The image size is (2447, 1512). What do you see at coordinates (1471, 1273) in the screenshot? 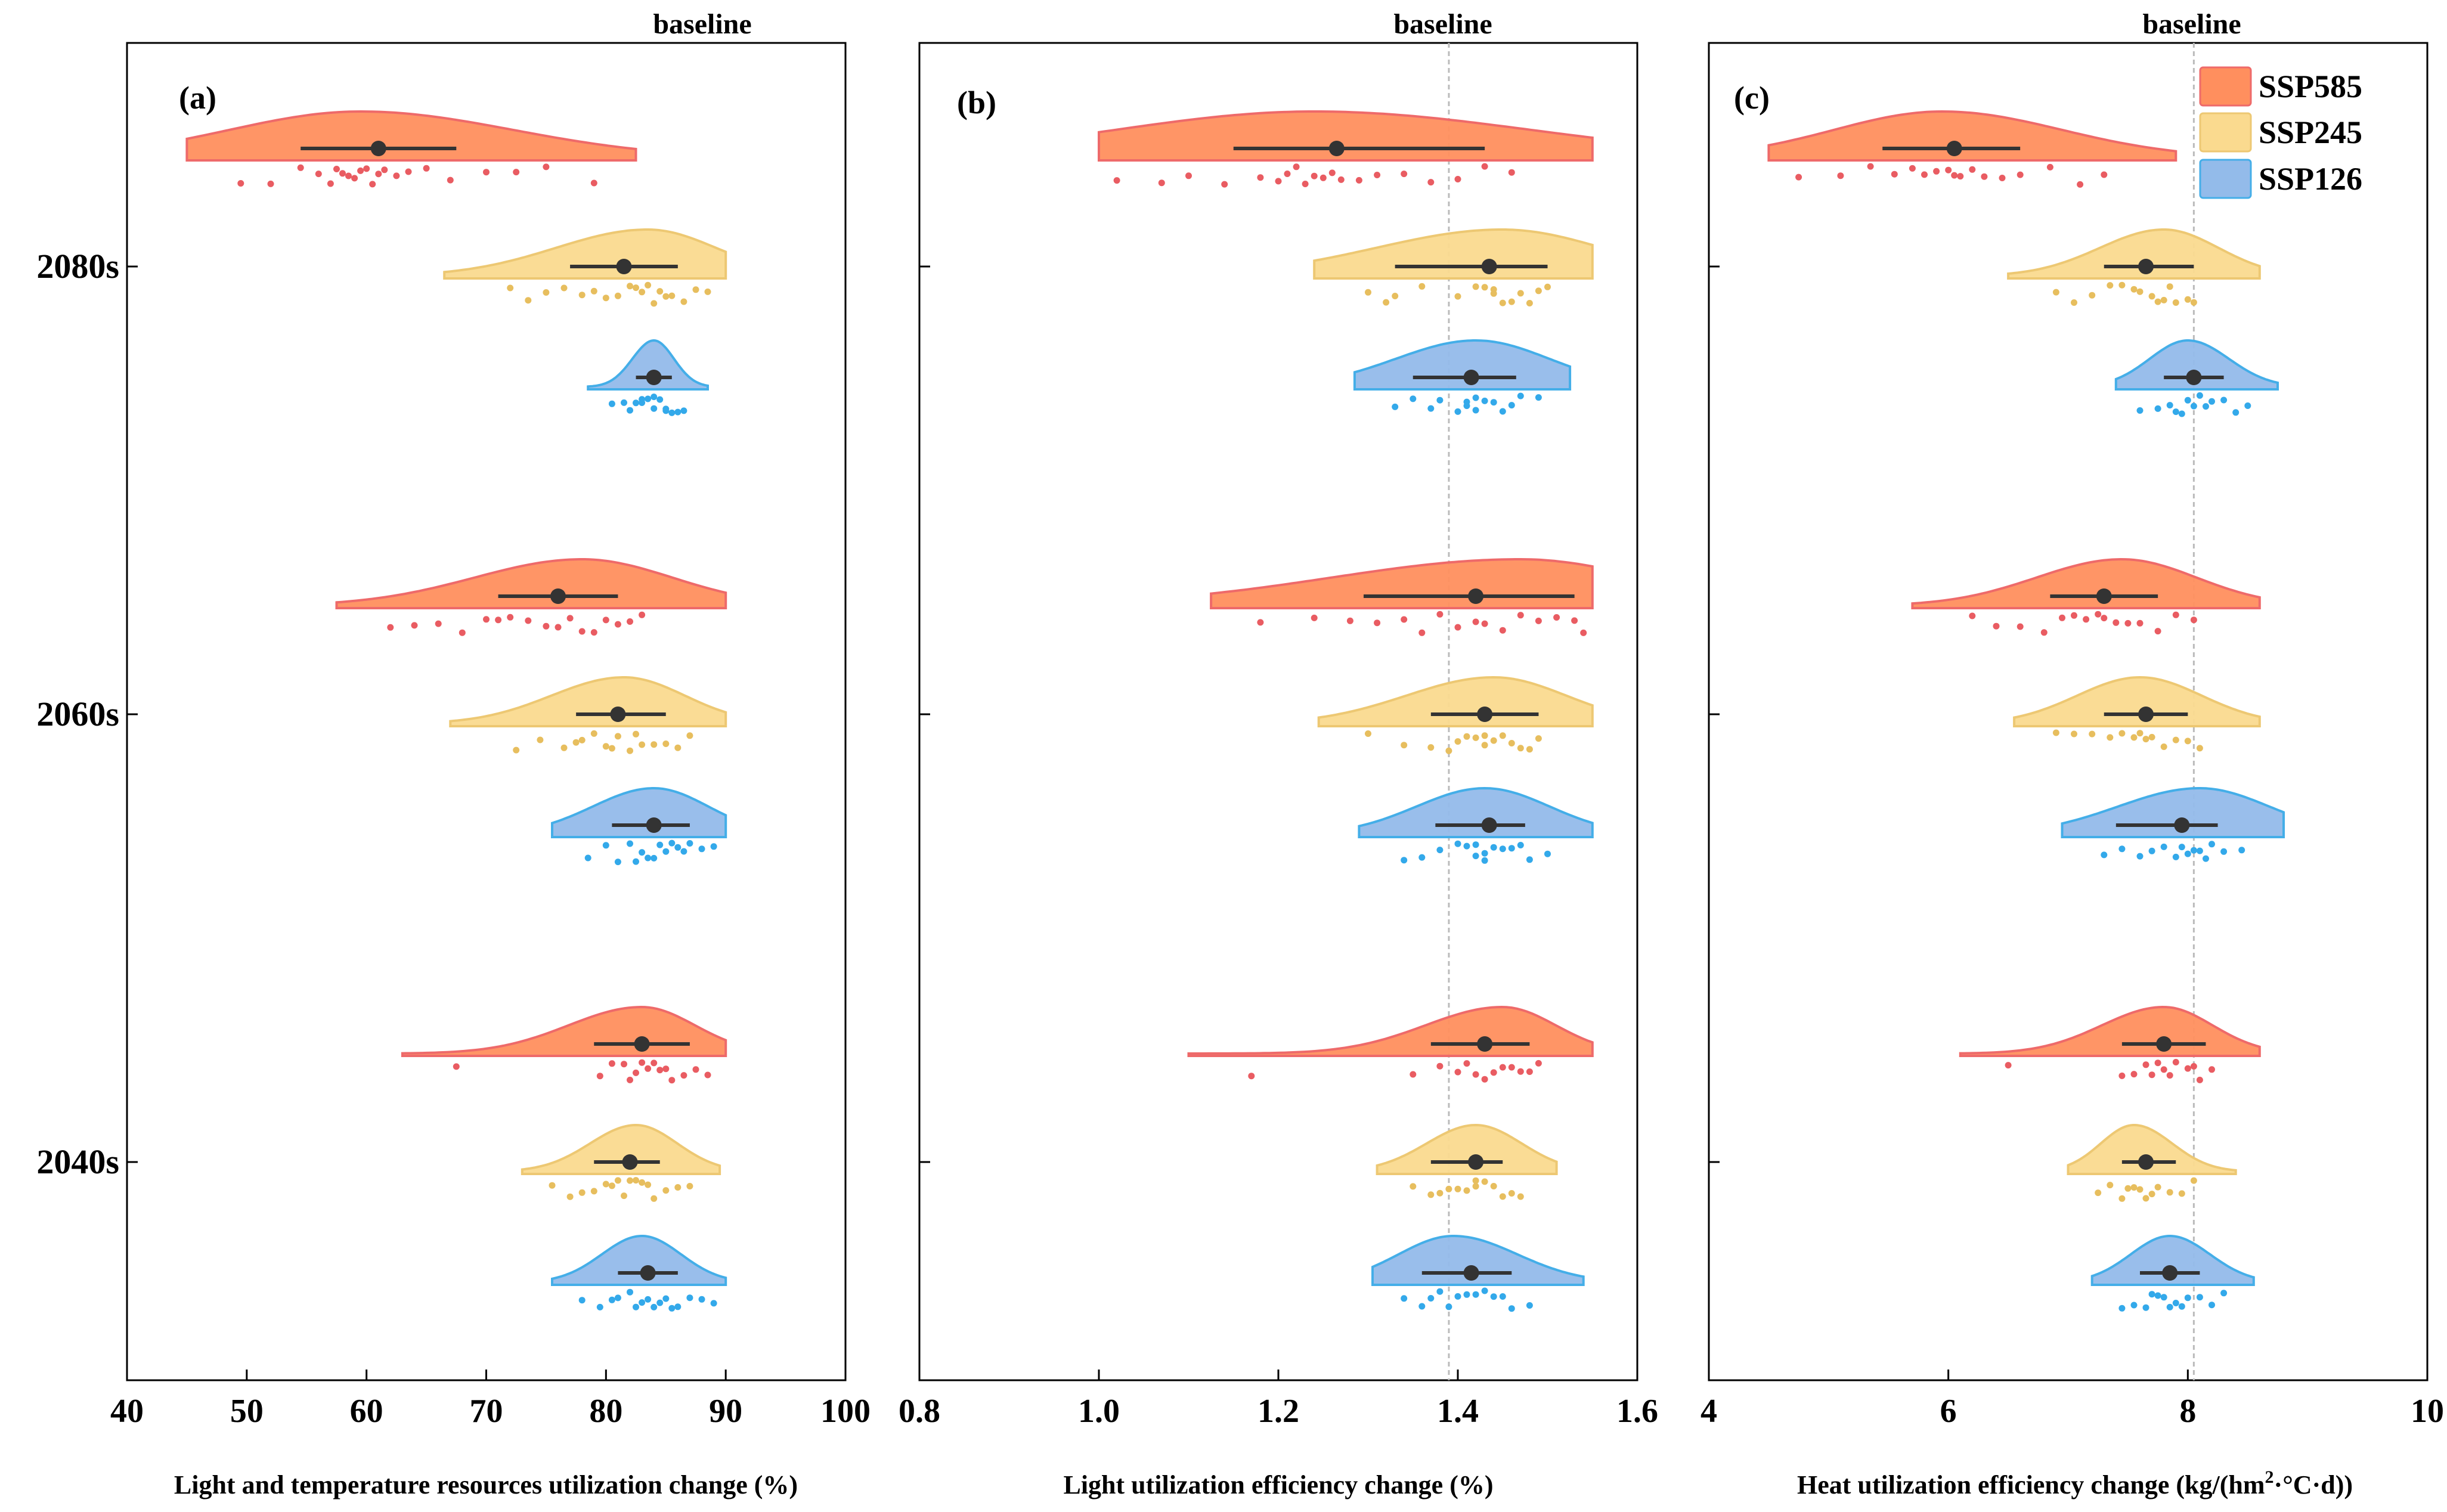
I see `mean-point-2040s-ssp126` at bounding box center [1471, 1273].